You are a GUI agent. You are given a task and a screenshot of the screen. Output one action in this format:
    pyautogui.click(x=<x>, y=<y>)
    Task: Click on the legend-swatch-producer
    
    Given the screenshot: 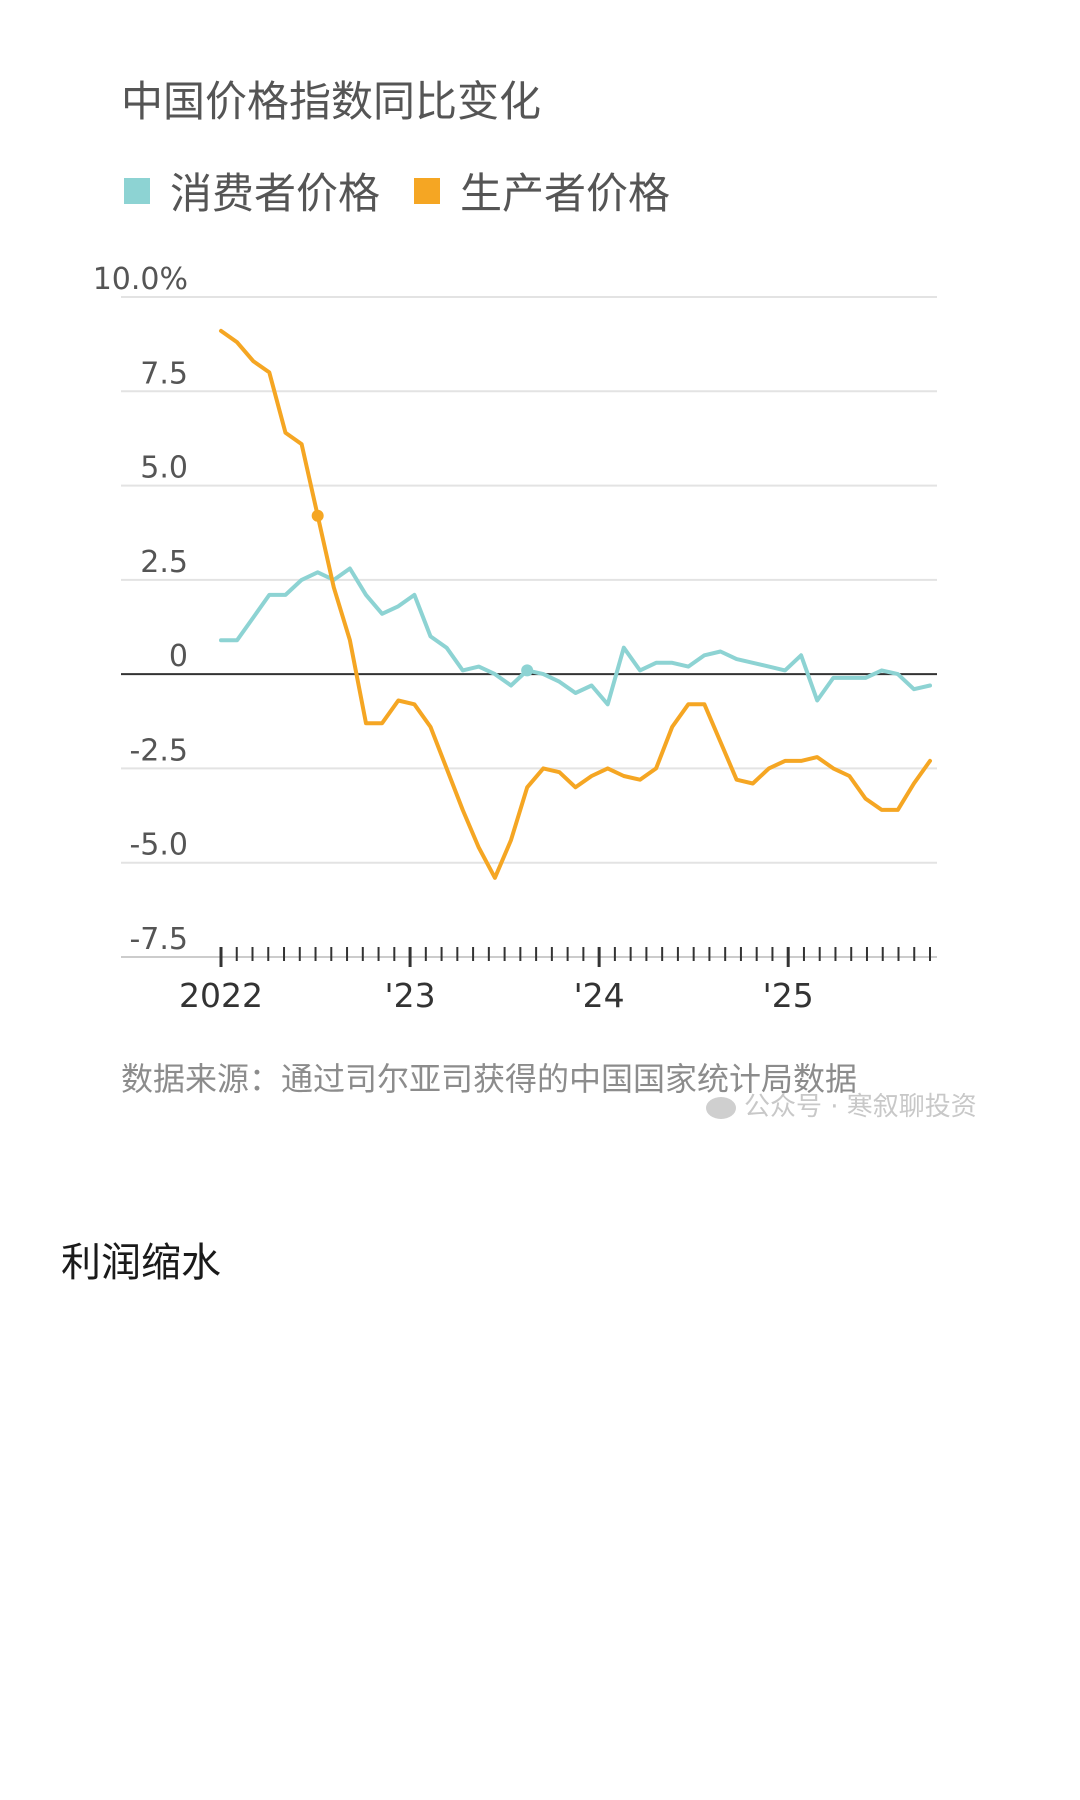 What is the action you would take?
    pyautogui.click(x=427, y=190)
    